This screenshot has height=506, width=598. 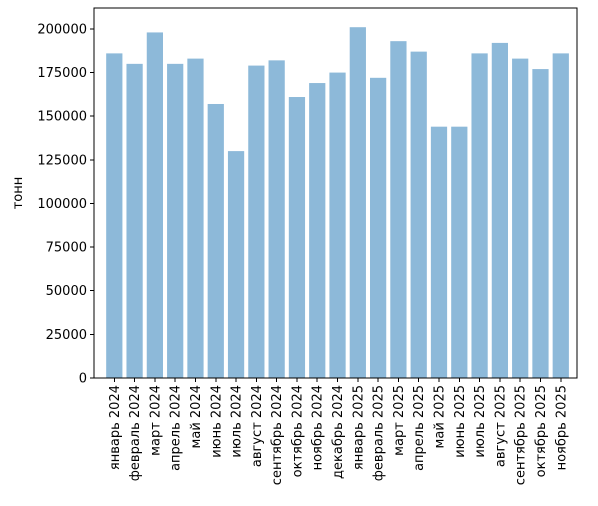 What do you see at coordinates (62, 73) in the screenshot?
I see `y-tick-label: 175000` at bounding box center [62, 73].